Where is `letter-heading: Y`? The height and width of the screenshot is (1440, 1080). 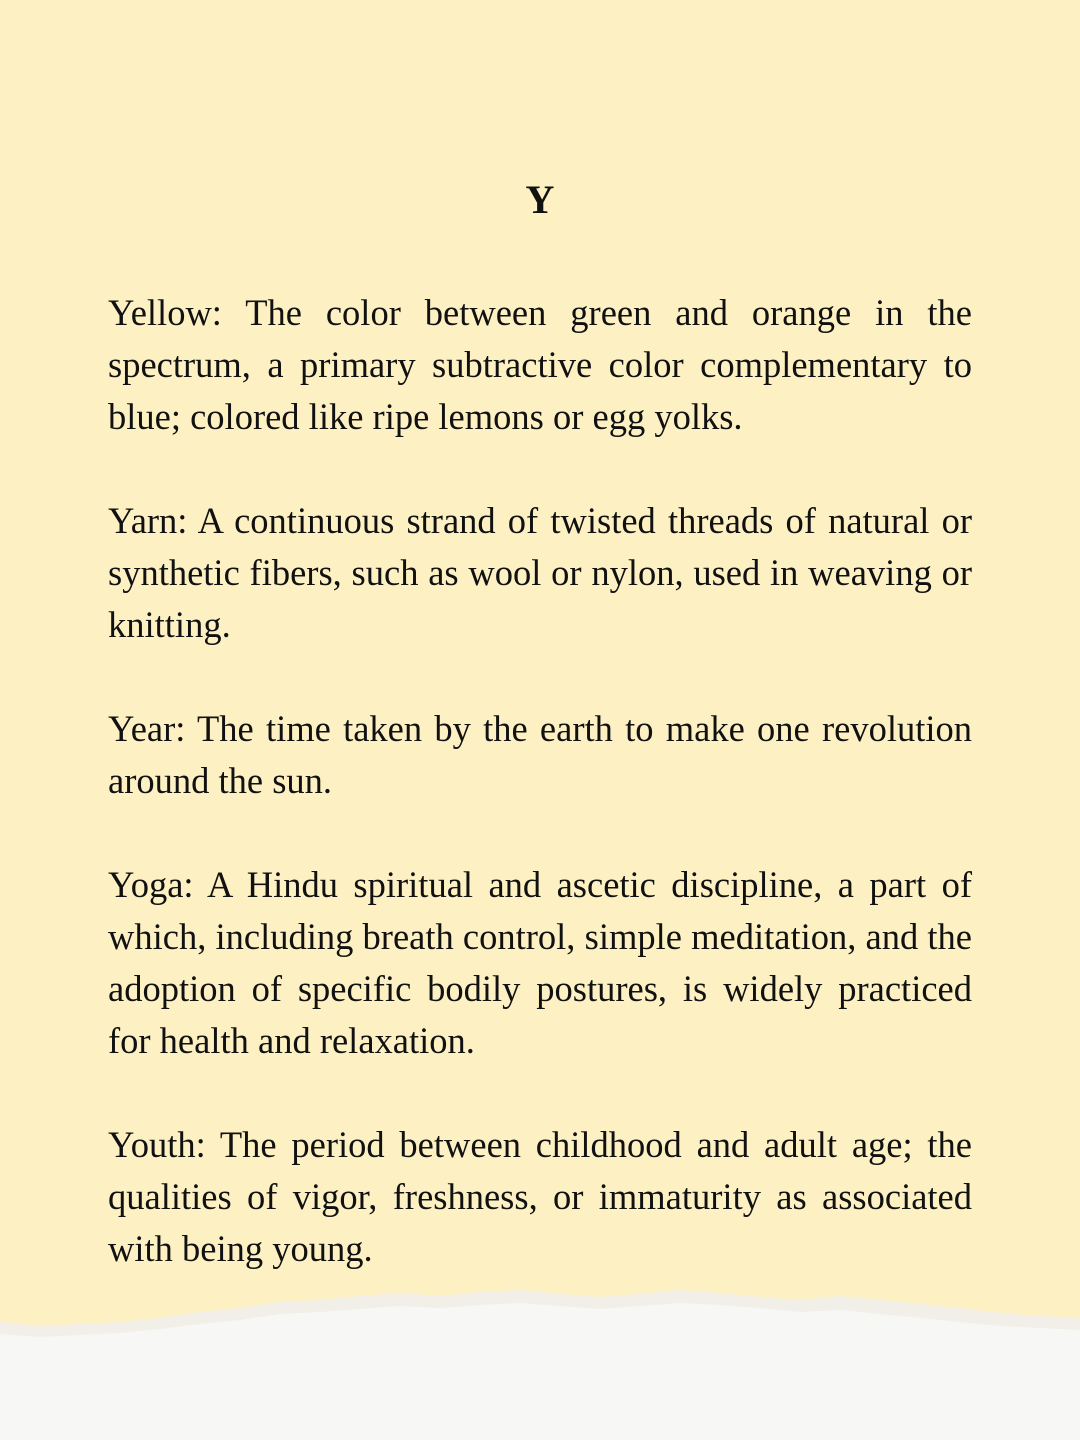
letter-heading: Y is located at coordinates (540, 199).